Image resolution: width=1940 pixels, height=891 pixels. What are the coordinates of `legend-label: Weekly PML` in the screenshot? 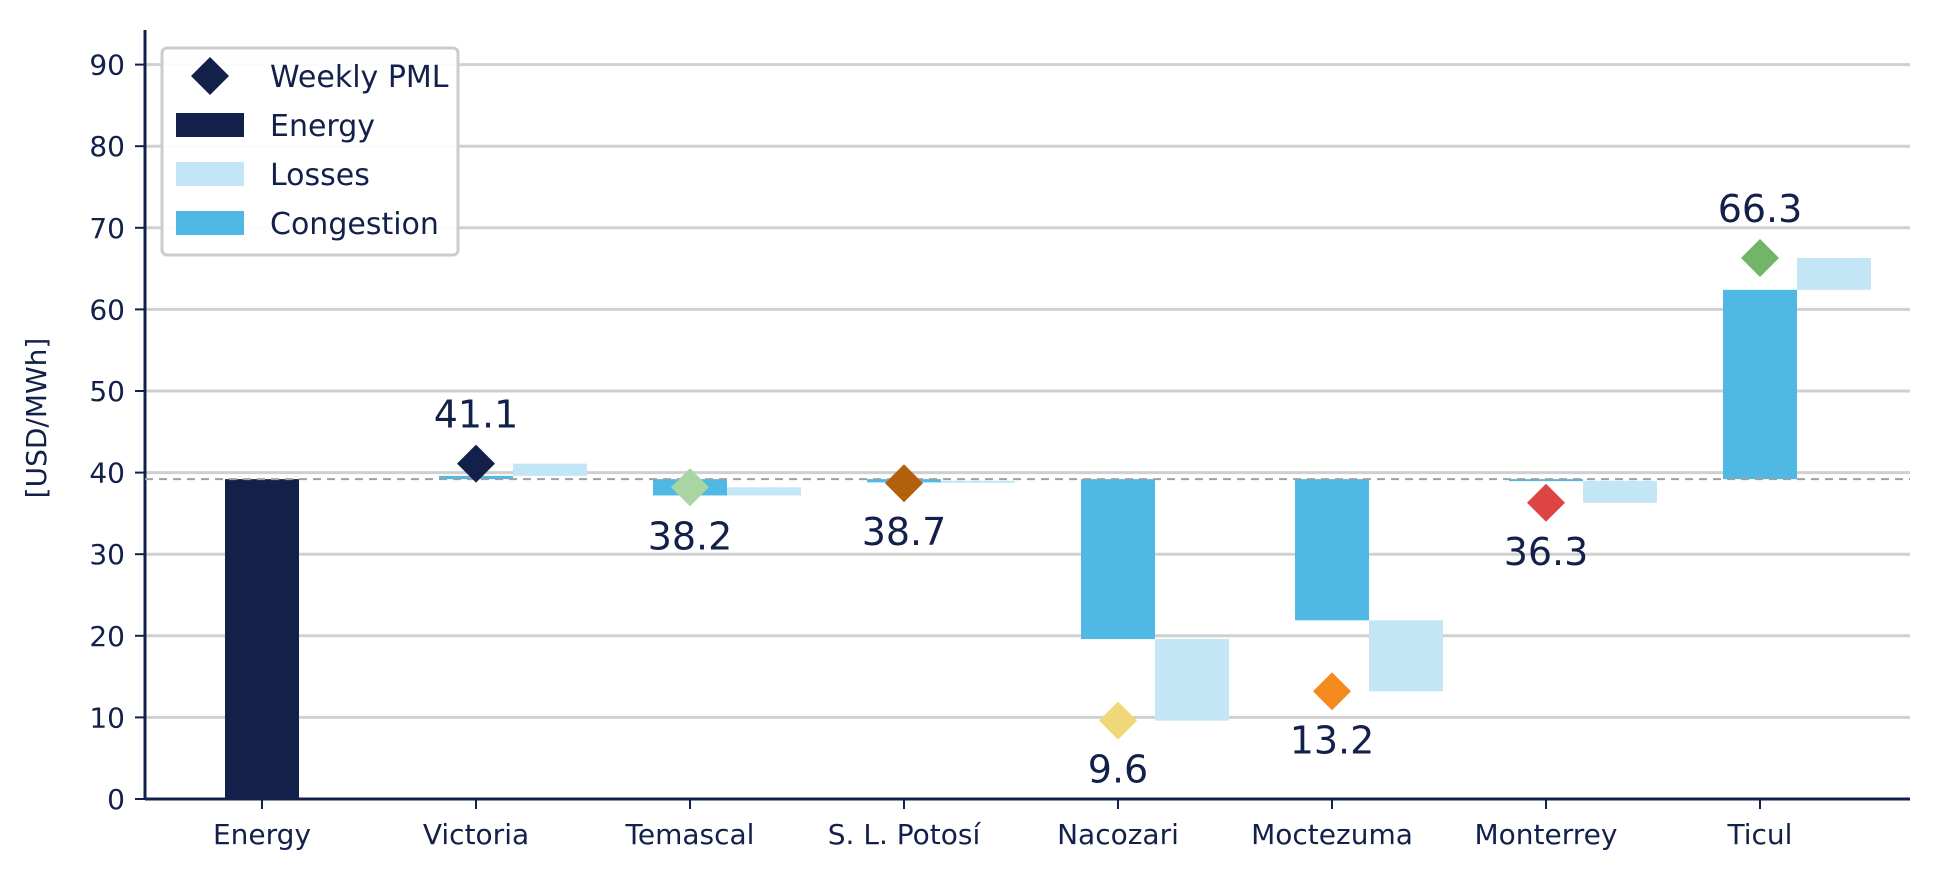 It's located at (359, 77).